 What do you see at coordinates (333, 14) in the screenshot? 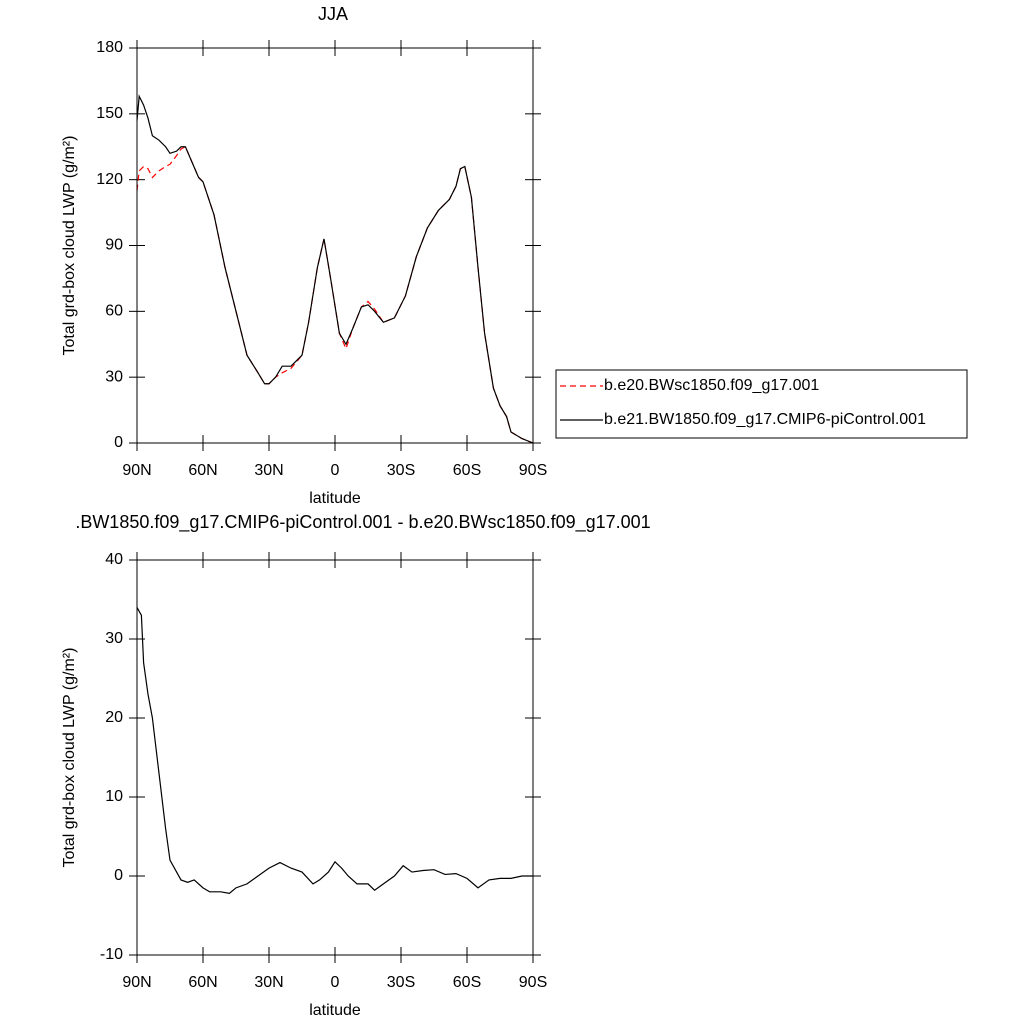
I see `chart-title: JJA` at bounding box center [333, 14].